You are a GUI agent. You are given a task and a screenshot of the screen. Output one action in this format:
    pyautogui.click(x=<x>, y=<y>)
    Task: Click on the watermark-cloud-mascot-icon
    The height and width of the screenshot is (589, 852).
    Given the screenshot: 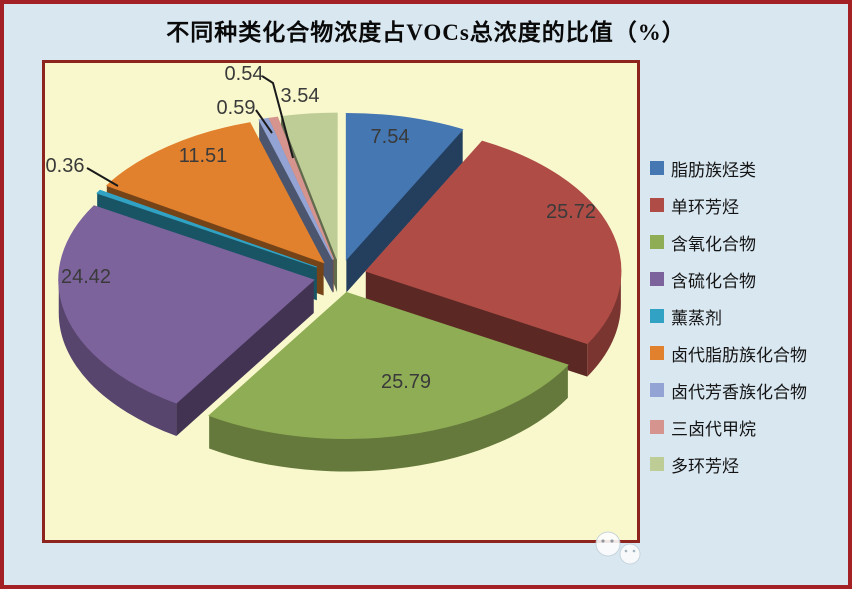 What is the action you would take?
    pyautogui.click(x=624, y=556)
    